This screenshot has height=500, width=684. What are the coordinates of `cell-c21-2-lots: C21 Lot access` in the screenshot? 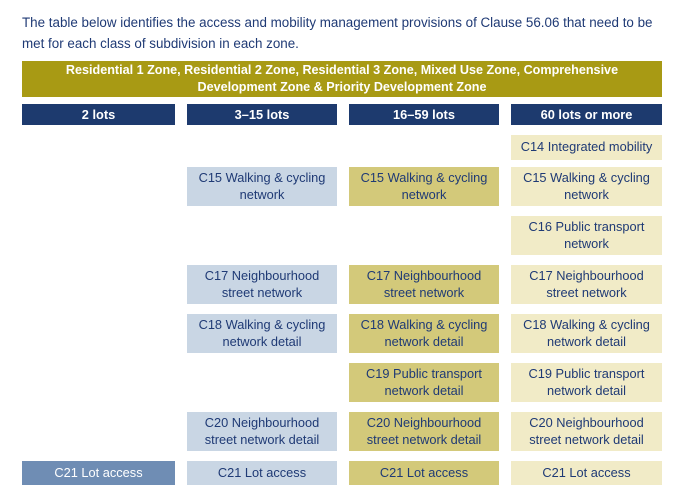 It's located at (98, 473).